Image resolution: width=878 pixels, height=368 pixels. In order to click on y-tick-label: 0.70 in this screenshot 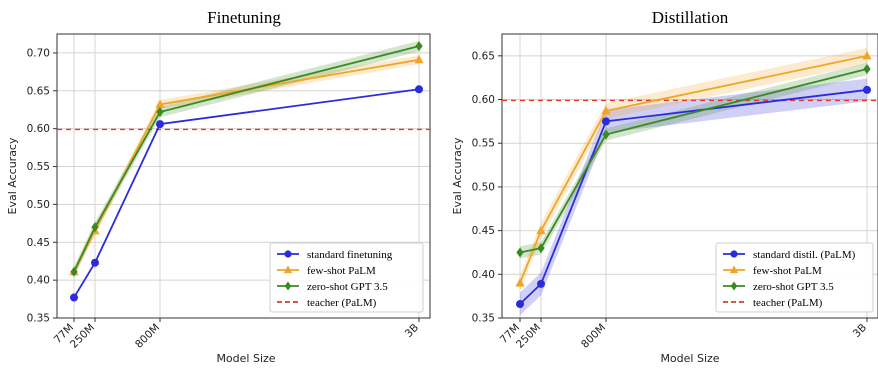, I will do `click(38, 53)`.